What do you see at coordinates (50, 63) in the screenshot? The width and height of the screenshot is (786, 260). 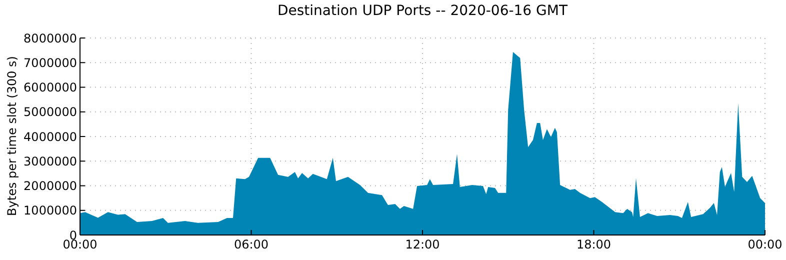 I see `y-tick-label: 7000000` at bounding box center [50, 63].